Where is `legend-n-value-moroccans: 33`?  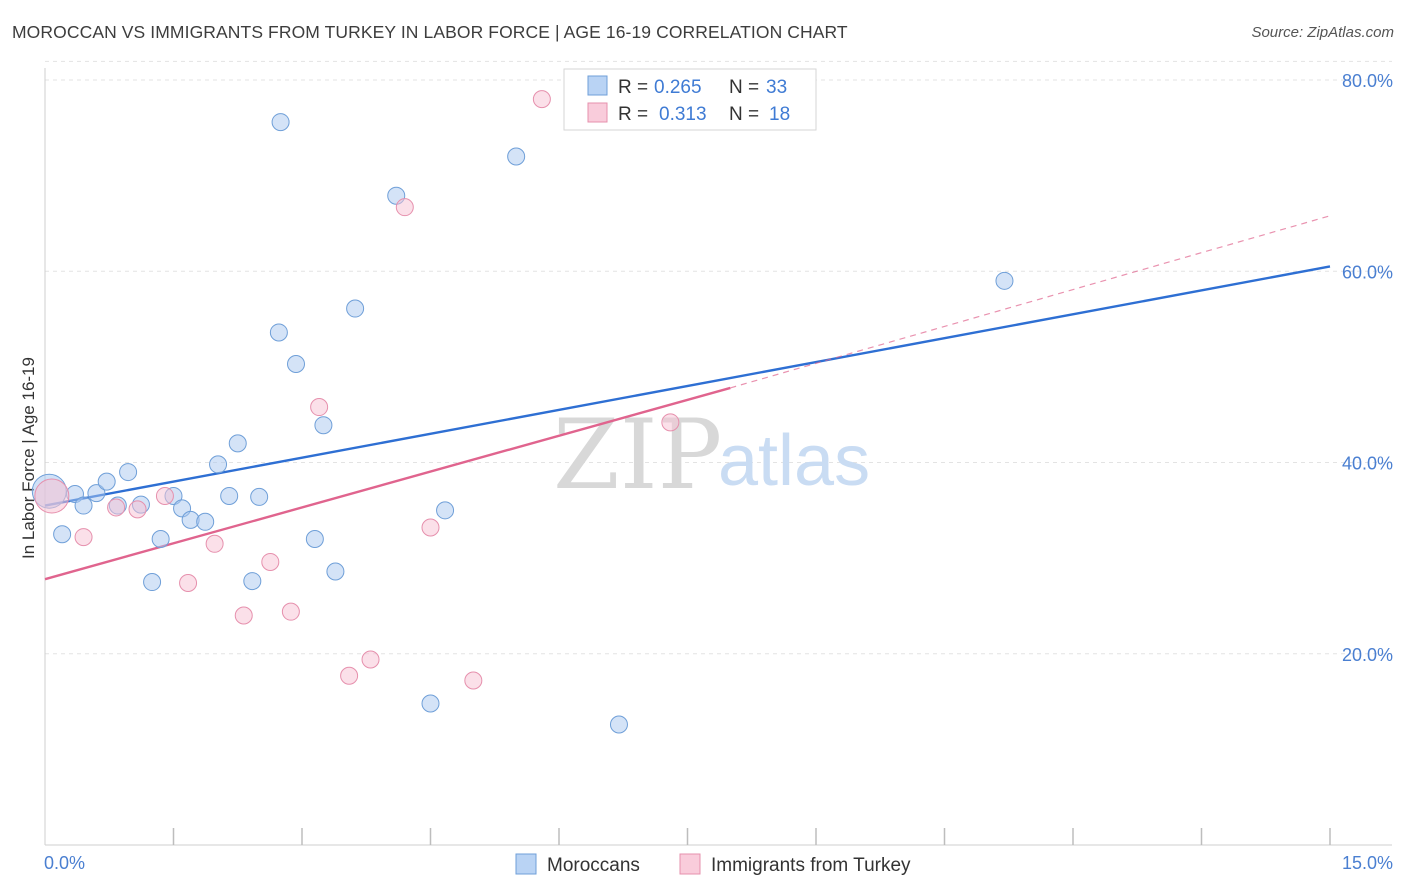
legend-n-value-moroccans: 33 is located at coordinates (776, 87).